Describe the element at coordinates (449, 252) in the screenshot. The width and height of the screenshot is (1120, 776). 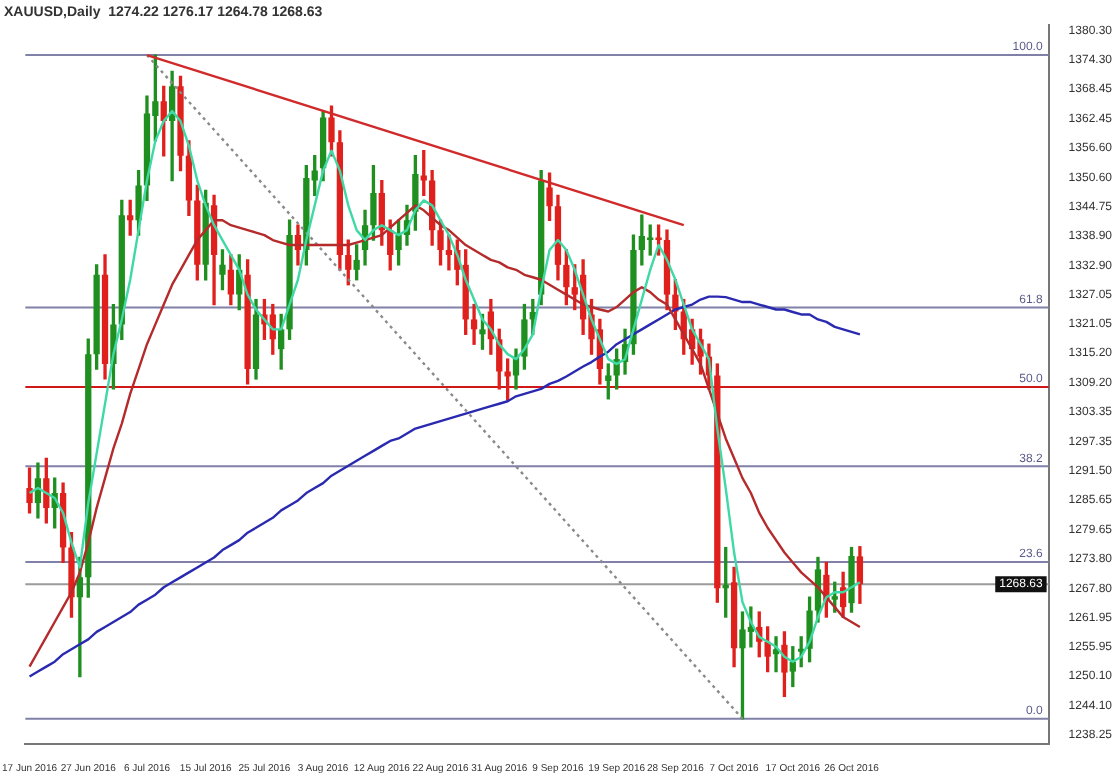
I see `candlestick` at that location.